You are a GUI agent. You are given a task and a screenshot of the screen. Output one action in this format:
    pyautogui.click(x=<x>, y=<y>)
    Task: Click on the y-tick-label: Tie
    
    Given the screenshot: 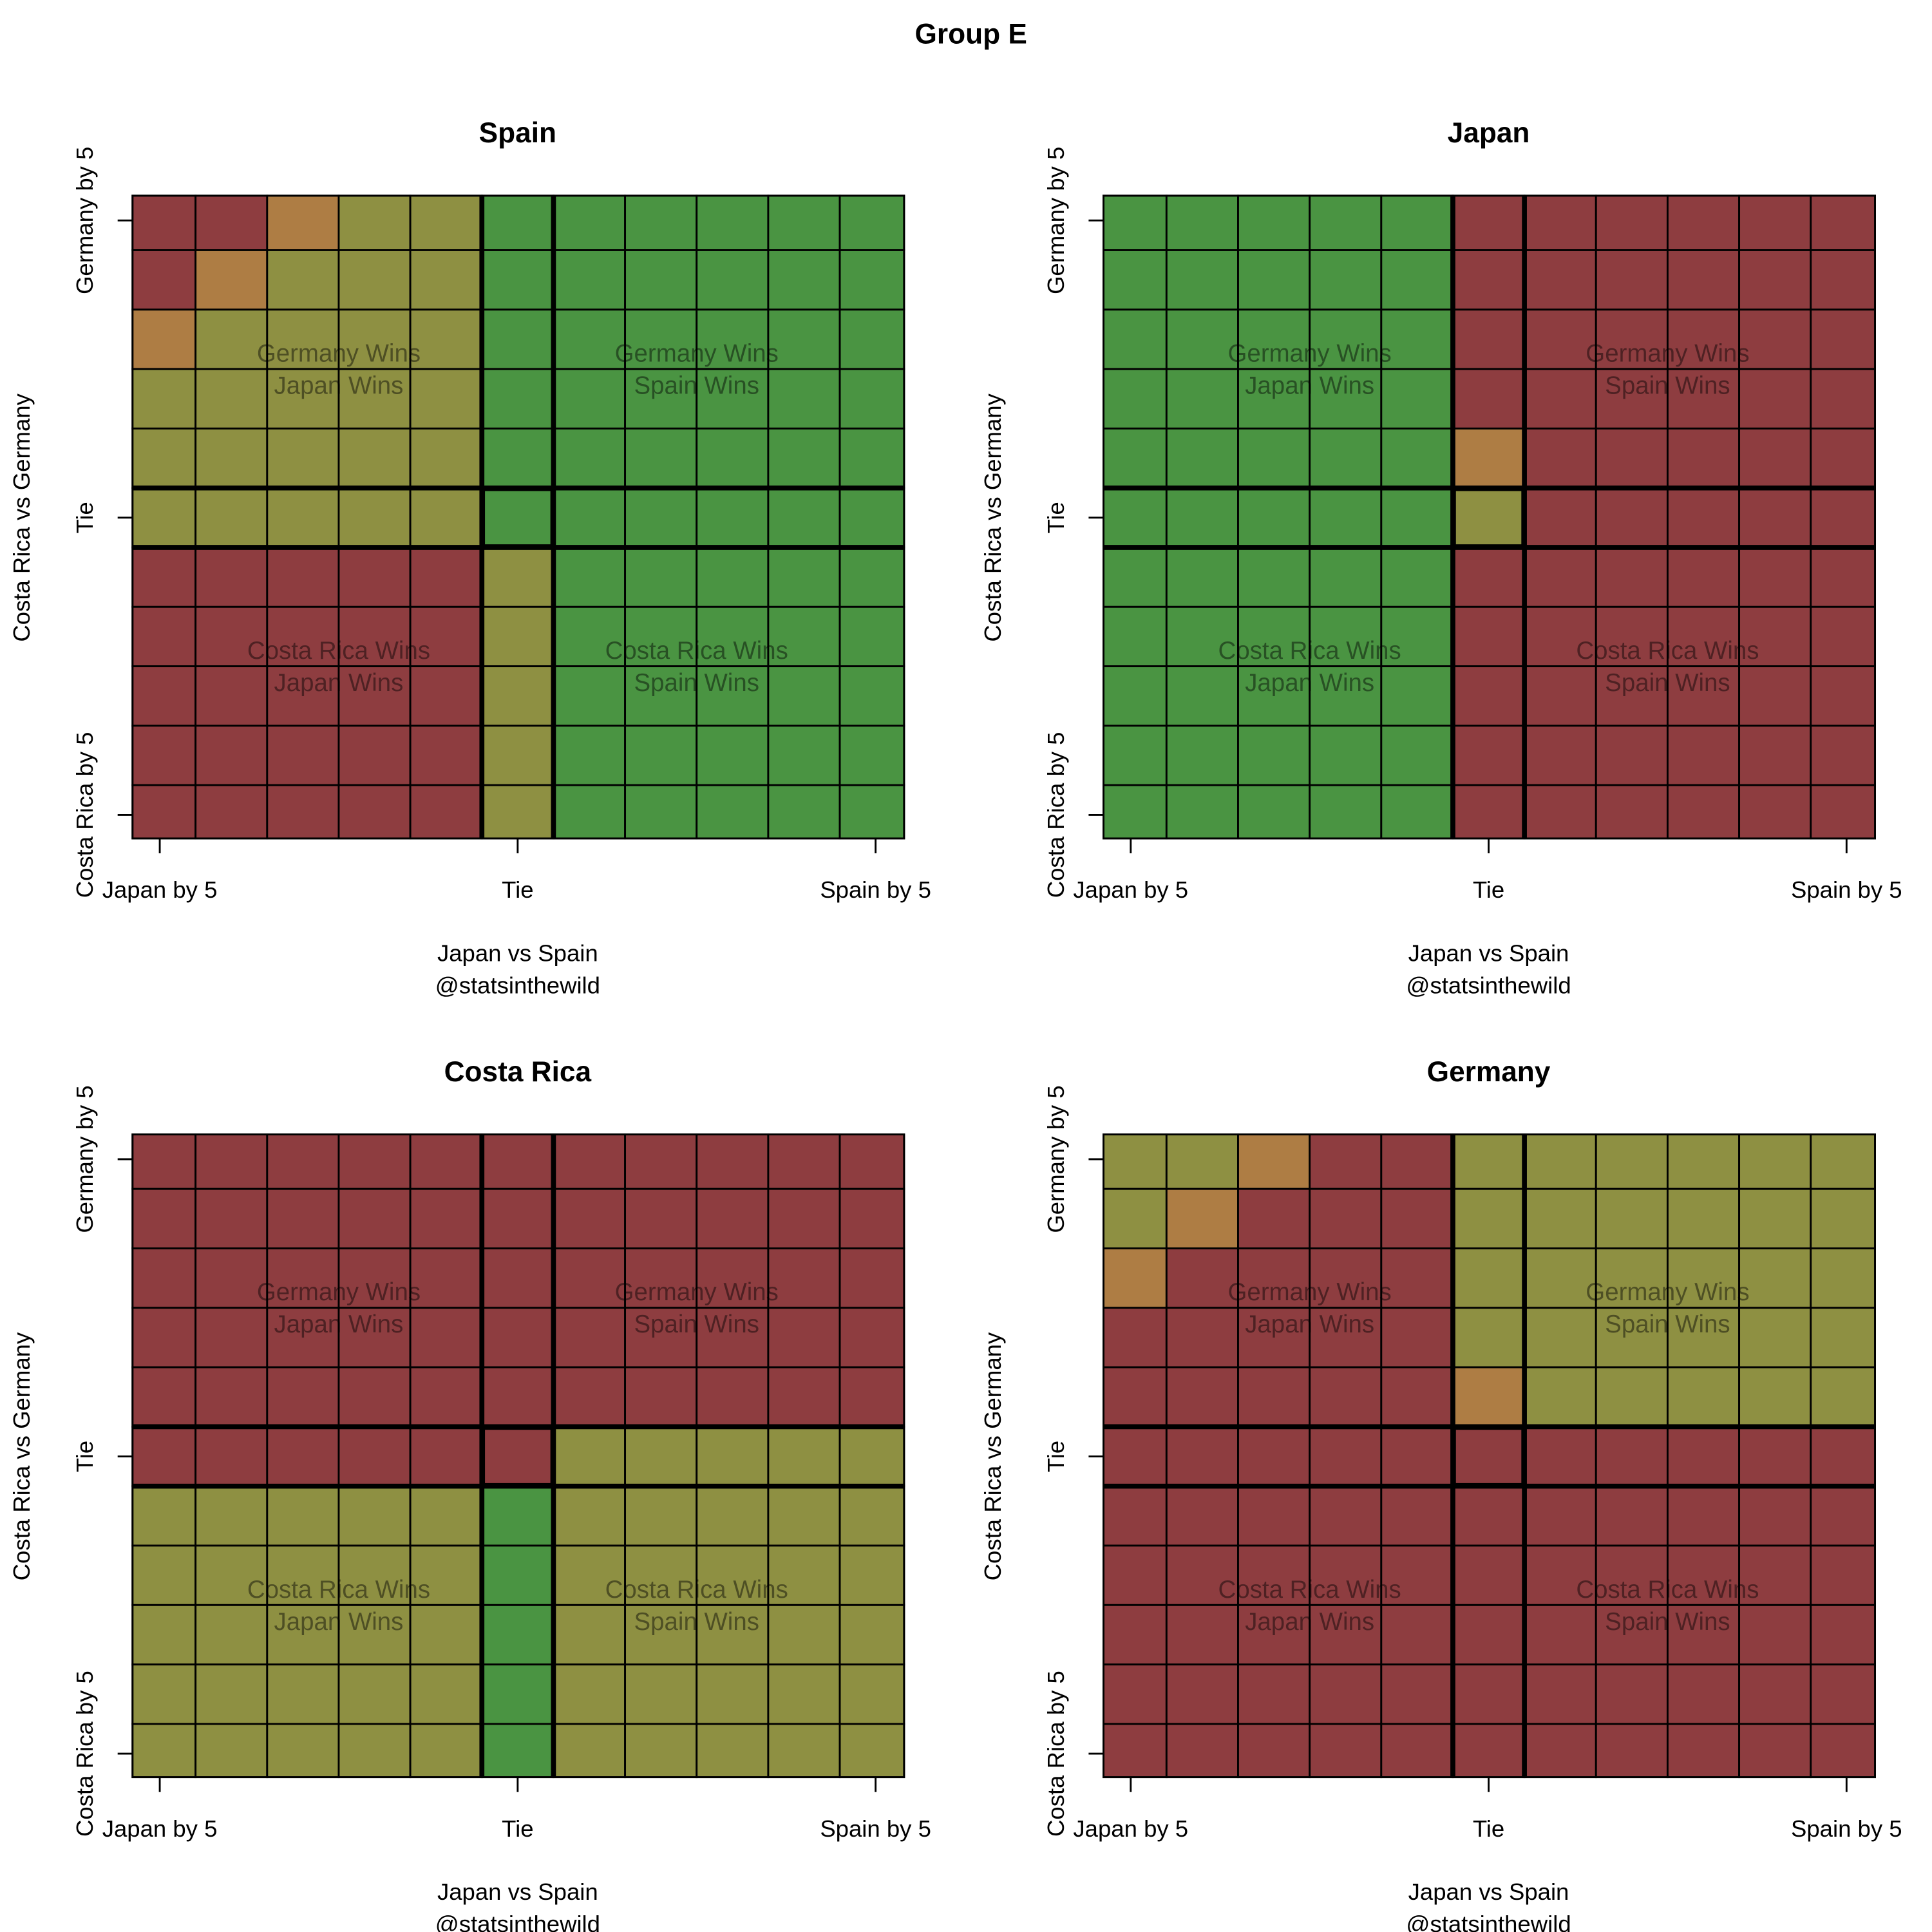 What is the action you would take?
    pyautogui.click(x=1056, y=517)
    